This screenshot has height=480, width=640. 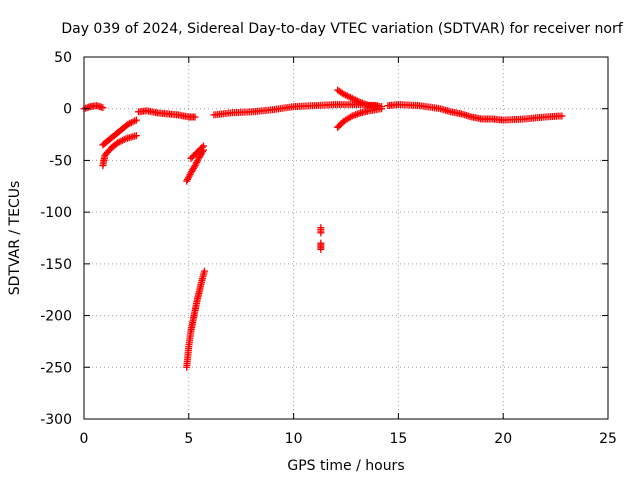 What do you see at coordinates (63, 58) in the screenshot?
I see `y-tick-label: 50` at bounding box center [63, 58].